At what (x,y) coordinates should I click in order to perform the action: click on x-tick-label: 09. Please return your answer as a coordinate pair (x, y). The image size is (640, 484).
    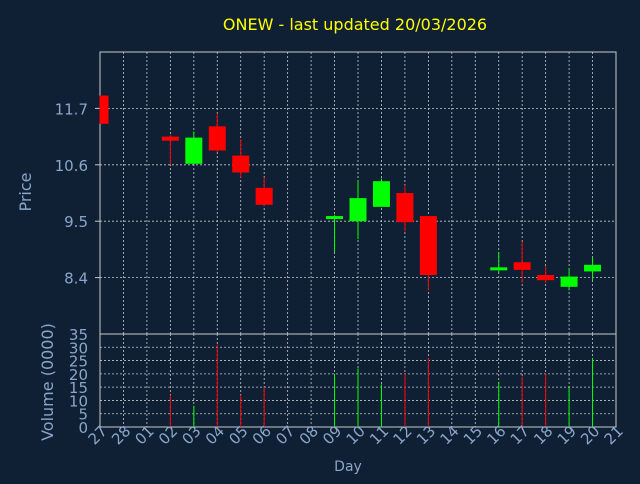
    Looking at the image, I should click on (332, 435).